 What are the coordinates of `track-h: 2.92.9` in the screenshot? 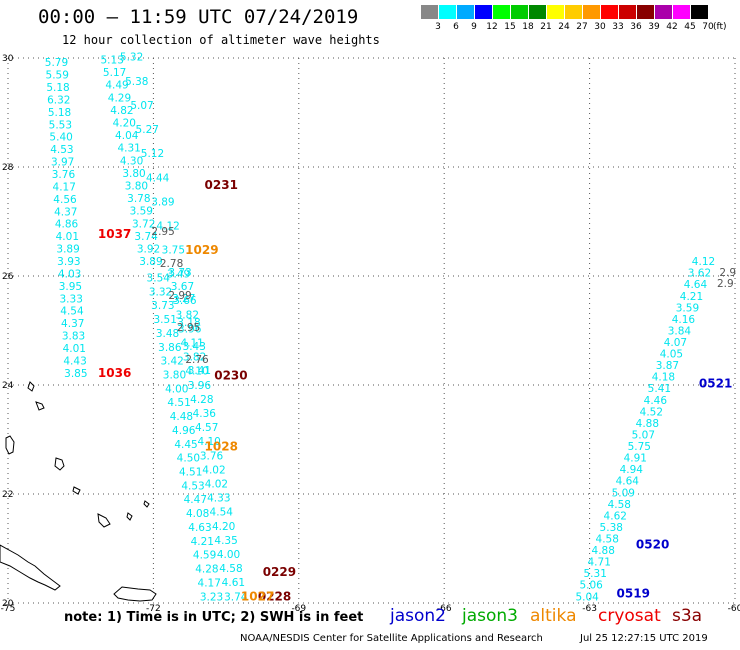 It's located at (726, 278).